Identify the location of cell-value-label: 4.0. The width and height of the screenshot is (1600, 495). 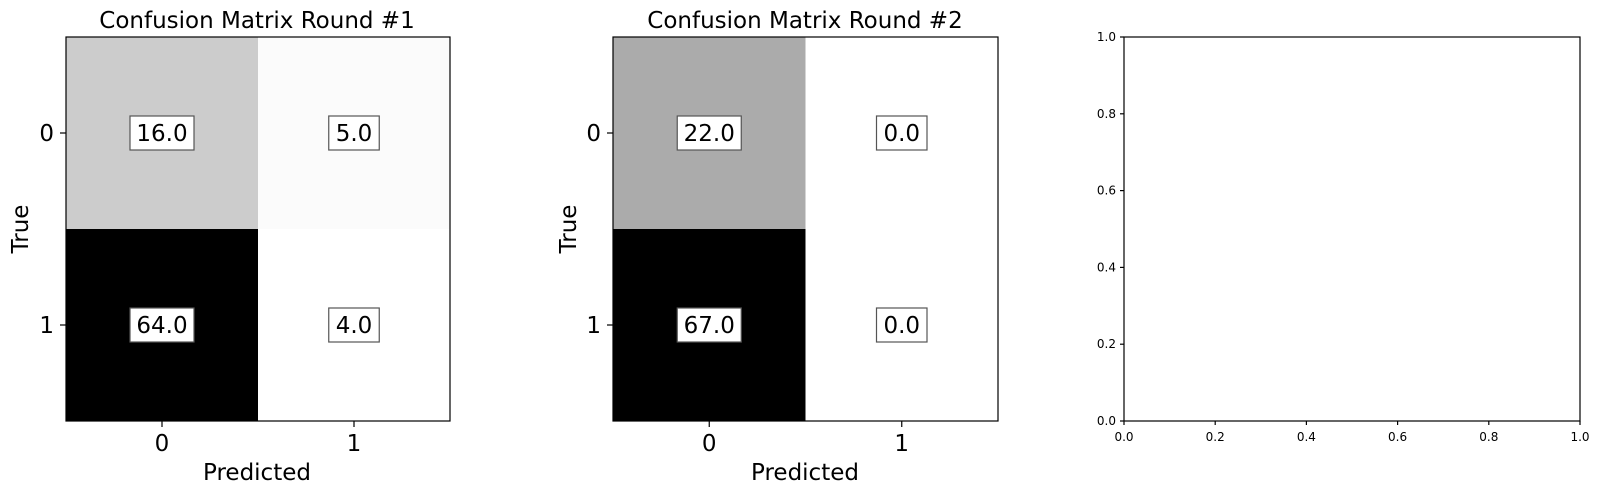
(354, 326).